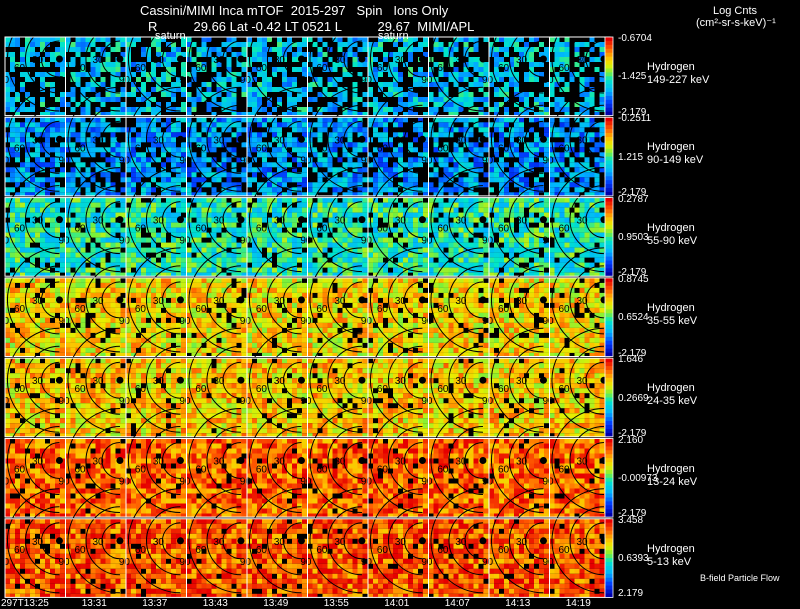 The width and height of the screenshot is (800, 609). I want to click on heatmap-panel, so click(458, 76).